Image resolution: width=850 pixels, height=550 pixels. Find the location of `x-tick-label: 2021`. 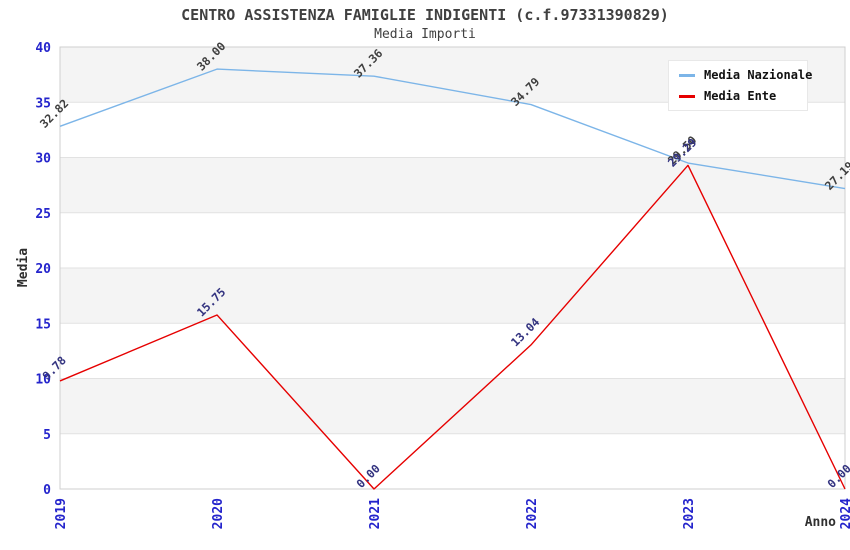

x-tick-label: 2021 is located at coordinates (375, 513).